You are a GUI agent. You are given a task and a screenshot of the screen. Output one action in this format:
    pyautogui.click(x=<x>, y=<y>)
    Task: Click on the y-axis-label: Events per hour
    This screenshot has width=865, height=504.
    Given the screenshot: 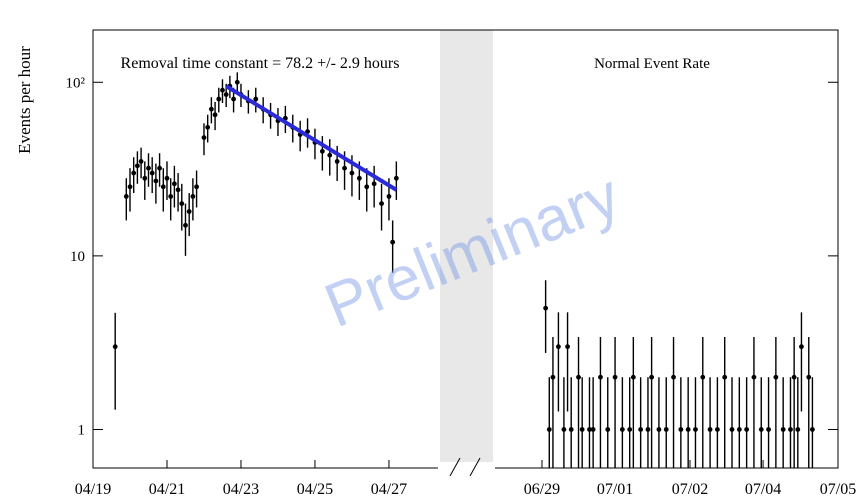 What is the action you would take?
    pyautogui.click(x=24, y=100)
    